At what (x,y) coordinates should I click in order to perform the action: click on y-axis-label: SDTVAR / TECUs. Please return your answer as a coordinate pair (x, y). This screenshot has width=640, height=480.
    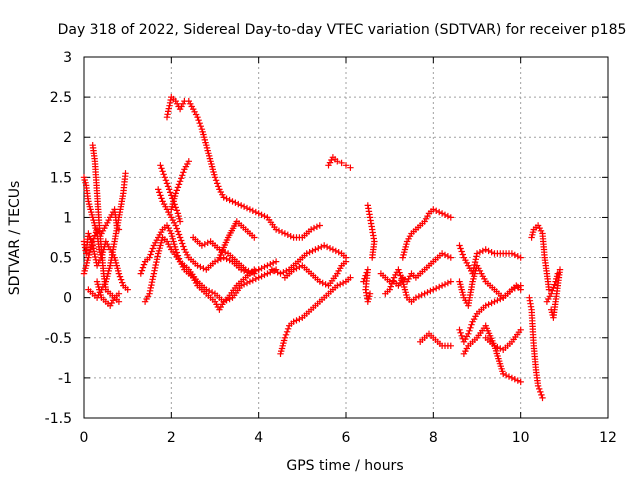
    Looking at the image, I should click on (15, 238).